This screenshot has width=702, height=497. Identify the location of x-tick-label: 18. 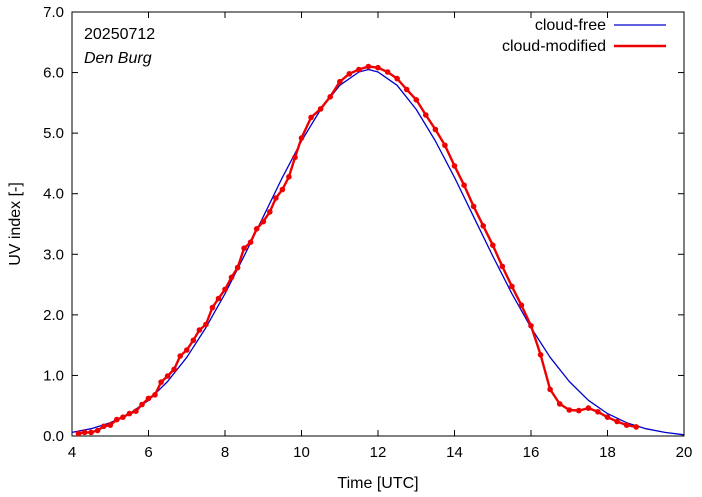
(607, 452).